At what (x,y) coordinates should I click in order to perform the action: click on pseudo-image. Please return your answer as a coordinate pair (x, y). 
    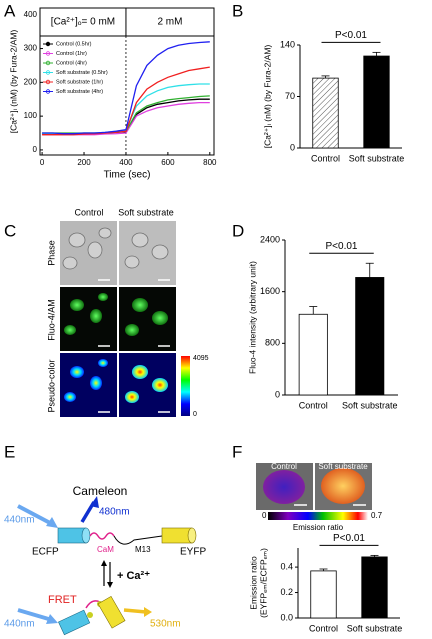
    Looking at the image, I should click on (88, 385).